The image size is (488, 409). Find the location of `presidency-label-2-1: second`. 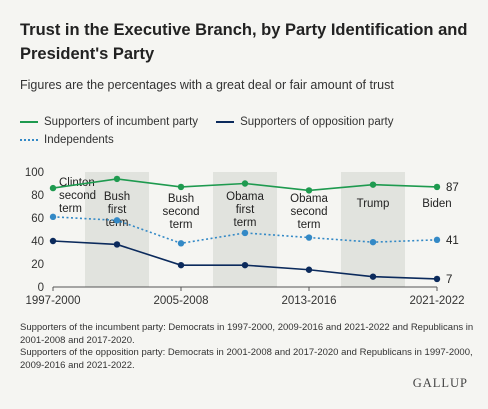

presidency-label-2-1: second is located at coordinates (180, 212).